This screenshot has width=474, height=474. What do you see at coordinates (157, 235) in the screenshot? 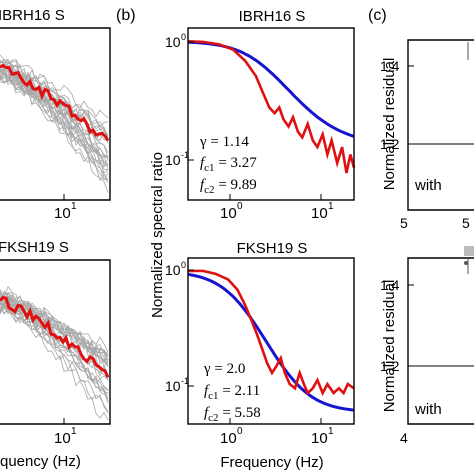
I see `b-y-axis-label: Normalized spectral ratio` at bounding box center [157, 235].